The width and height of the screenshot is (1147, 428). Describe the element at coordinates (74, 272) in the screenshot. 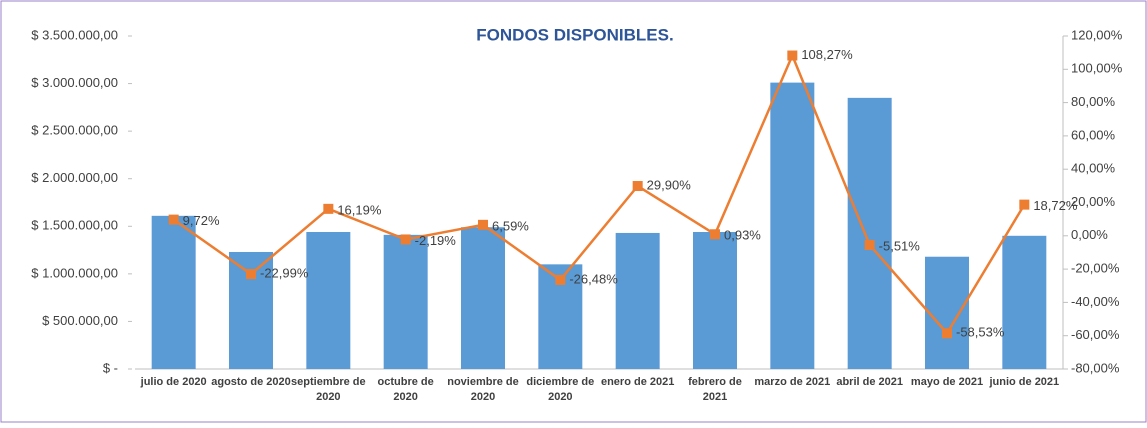

I see `y-tick-label: $ 1.000.000,00` at that location.